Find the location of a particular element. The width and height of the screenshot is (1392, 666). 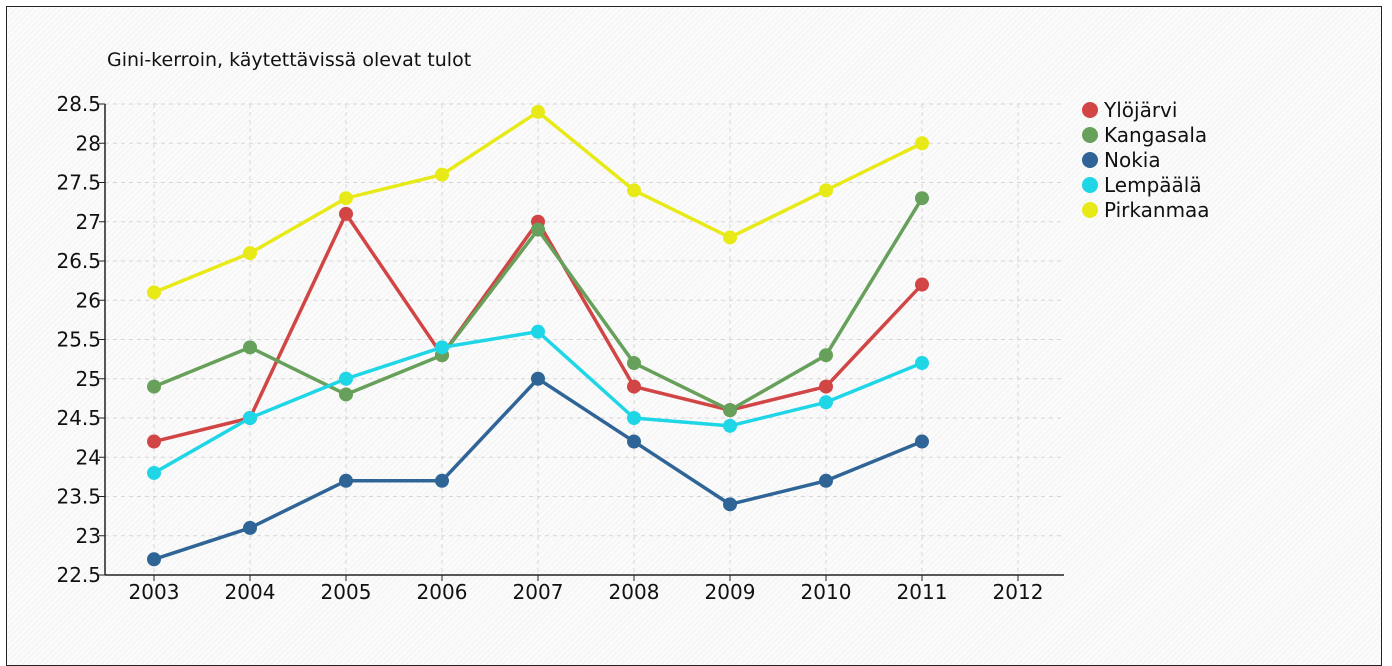

y-tick-label: 24.5 is located at coordinates (78, 418).